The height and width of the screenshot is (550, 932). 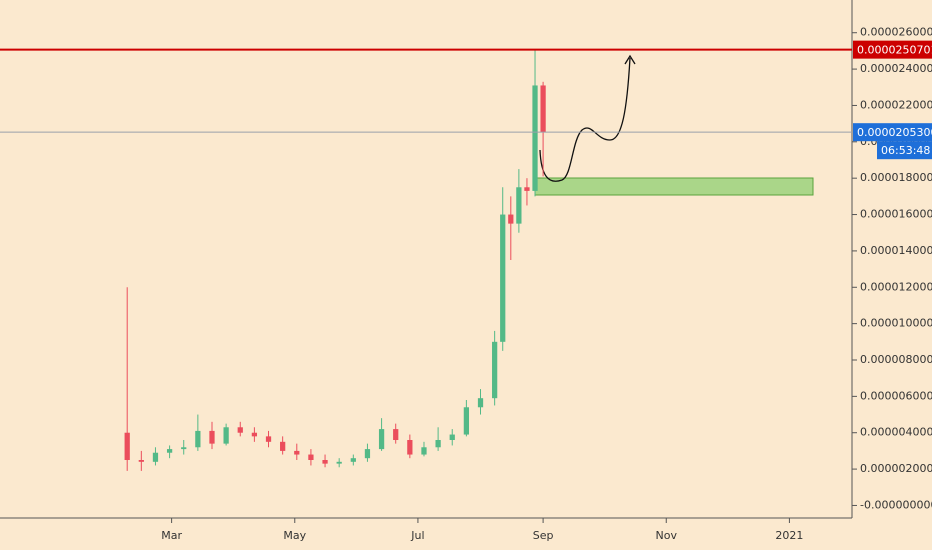 What do you see at coordinates (896, 32) in the screenshot?
I see `y-tick-label: 0.0000260000` at bounding box center [896, 32].